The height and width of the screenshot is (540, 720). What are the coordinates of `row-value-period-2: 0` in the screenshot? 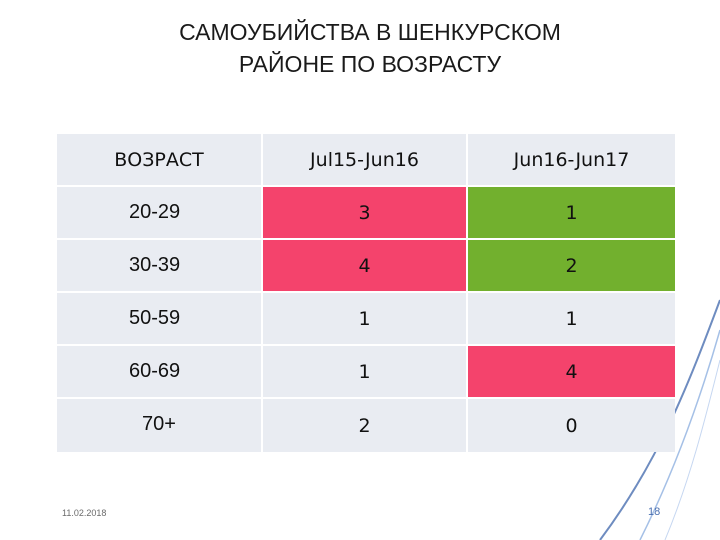 It's located at (571, 425).